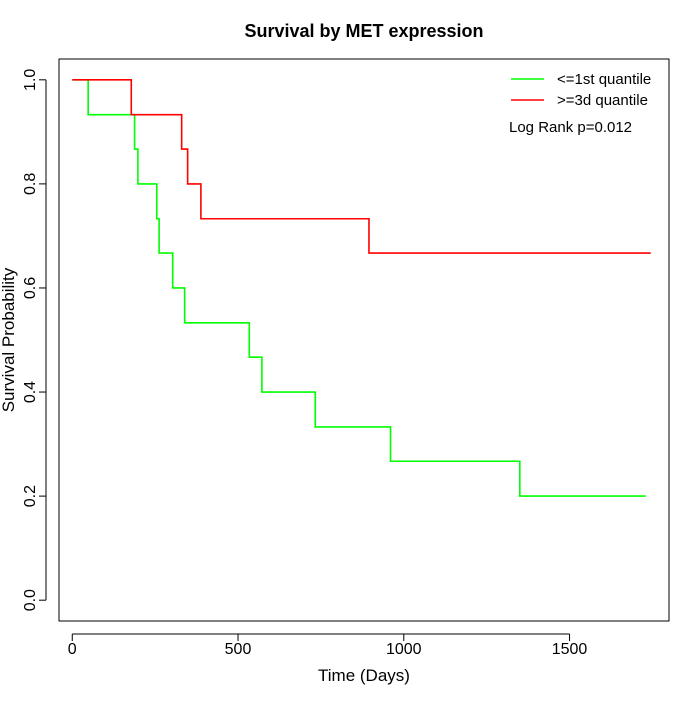 This screenshot has height=705, width=700. I want to click on legend-label: <=1st quantile, so click(604, 79).